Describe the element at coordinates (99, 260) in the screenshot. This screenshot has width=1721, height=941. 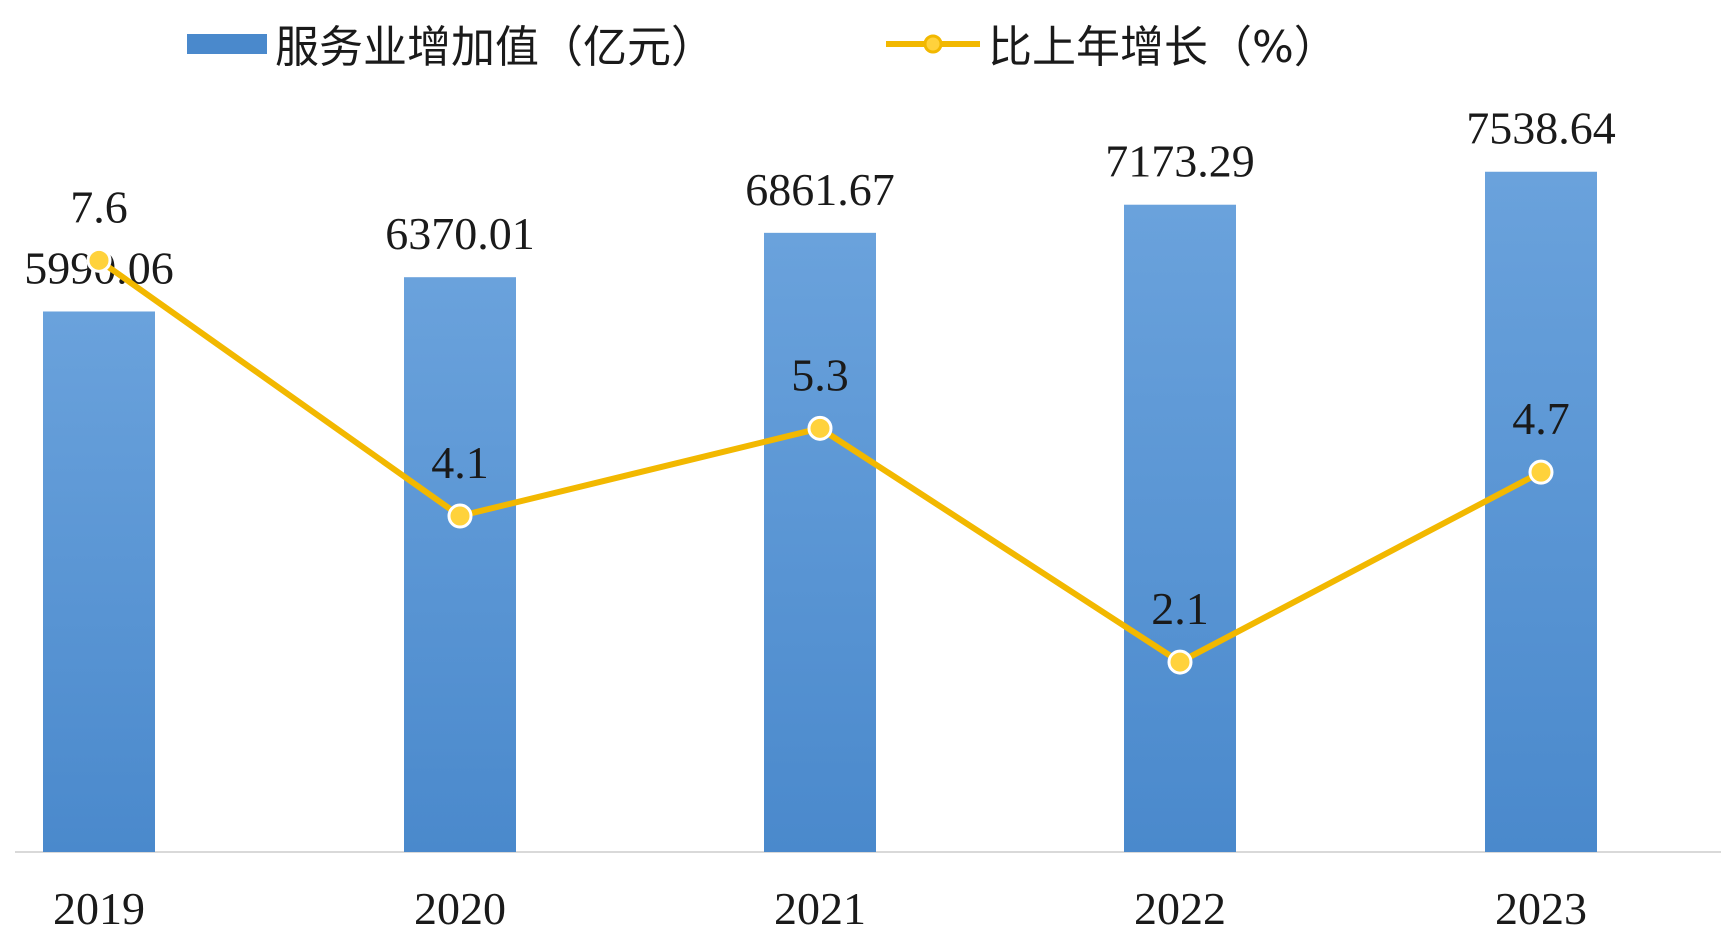
I see `line-point-2019` at that location.